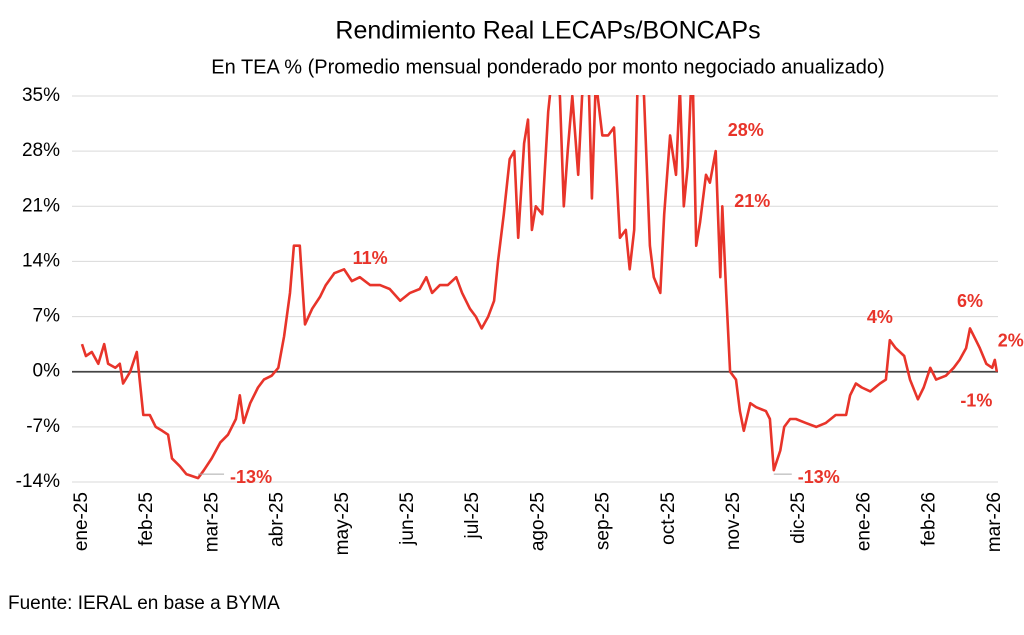 The image size is (1024, 635). Describe the element at coordinates (1011, 341) in the screenshot. I see `annotation: 2%` at that location.